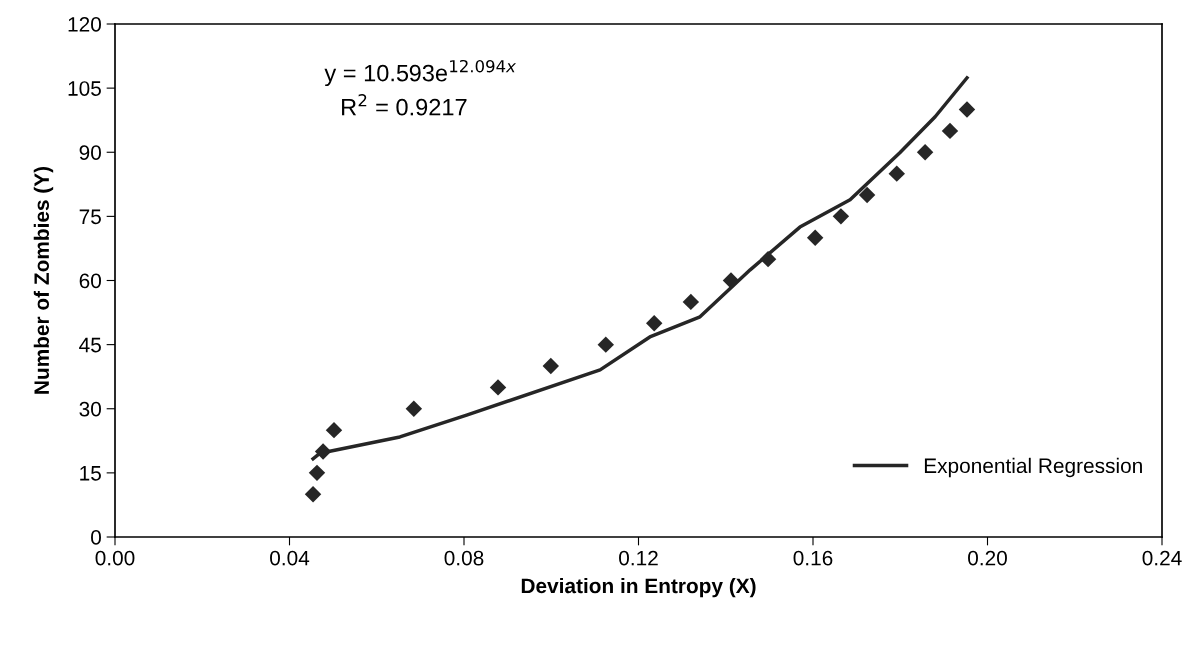 The height and width of the screenshot is (647, 1204). I want to click on y-axis-title: Number of Zombies (Y), so click(43, 280).